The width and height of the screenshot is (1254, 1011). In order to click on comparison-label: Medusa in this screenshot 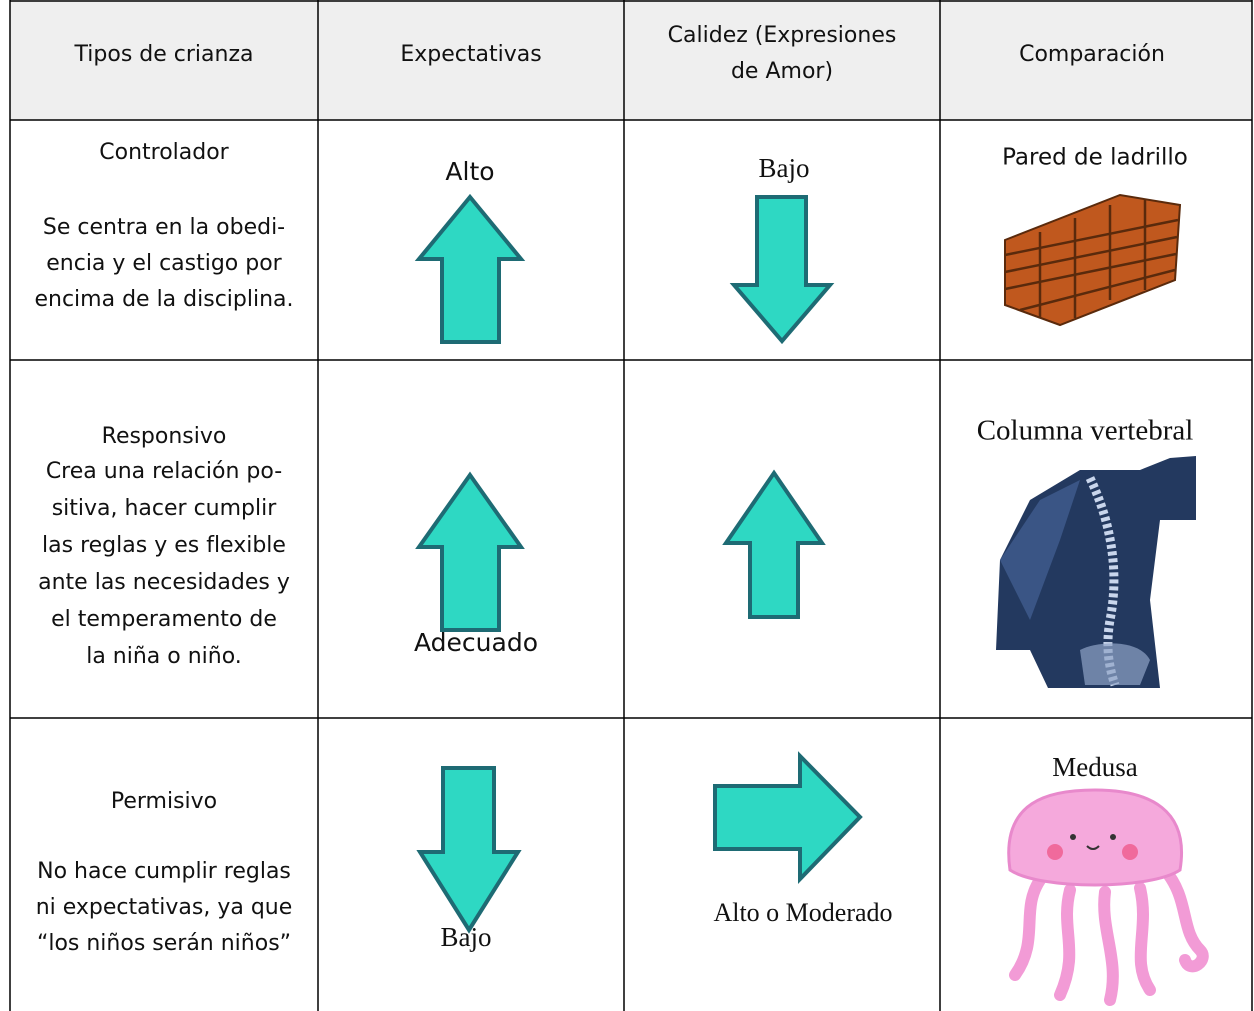, I will do `click(1094, 767)`.